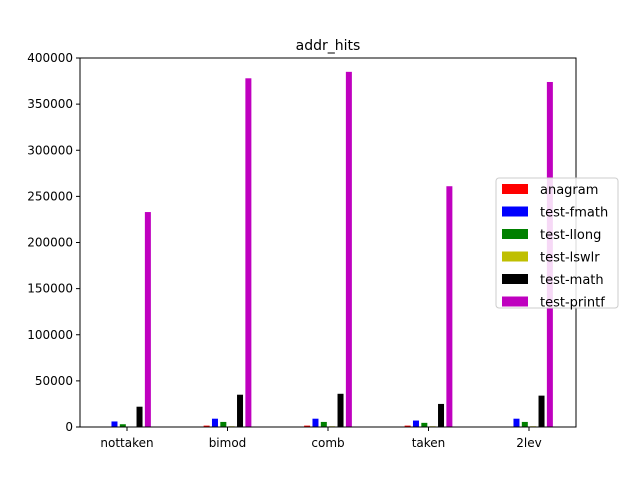 The height and width of the screenshot is (480, 640). What do you see at coordinates (50, 289) in the screenshot?
I see `y-tick-label: 150000` at bounding box center [50, 289].